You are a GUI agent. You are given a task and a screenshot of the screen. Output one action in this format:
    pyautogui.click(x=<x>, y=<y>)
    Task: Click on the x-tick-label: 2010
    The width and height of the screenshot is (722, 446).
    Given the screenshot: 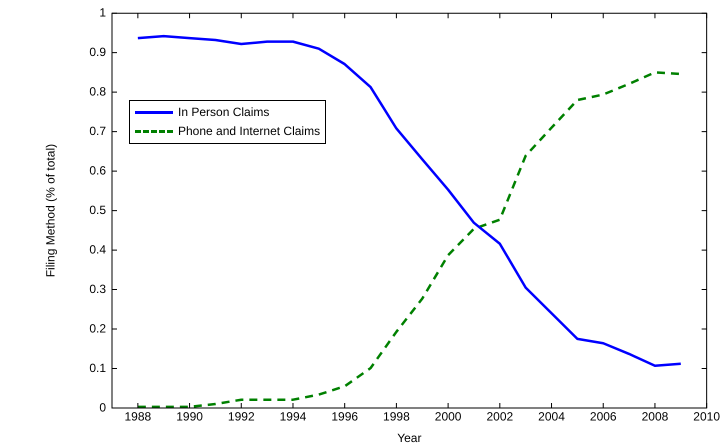 What is the action you would take?
    pyautogui.click(x=706, y=417)
    